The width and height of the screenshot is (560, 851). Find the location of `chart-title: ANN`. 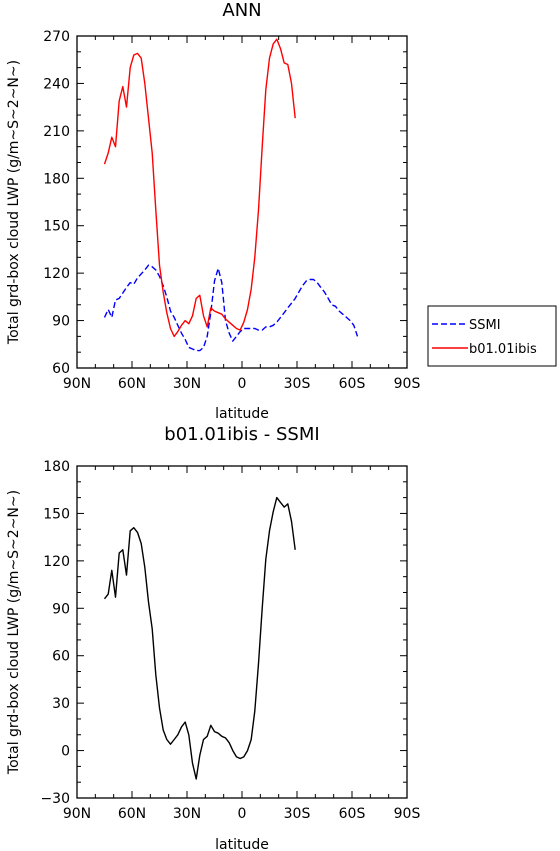

chart-title: ANN is located at coordinates (241, 10).